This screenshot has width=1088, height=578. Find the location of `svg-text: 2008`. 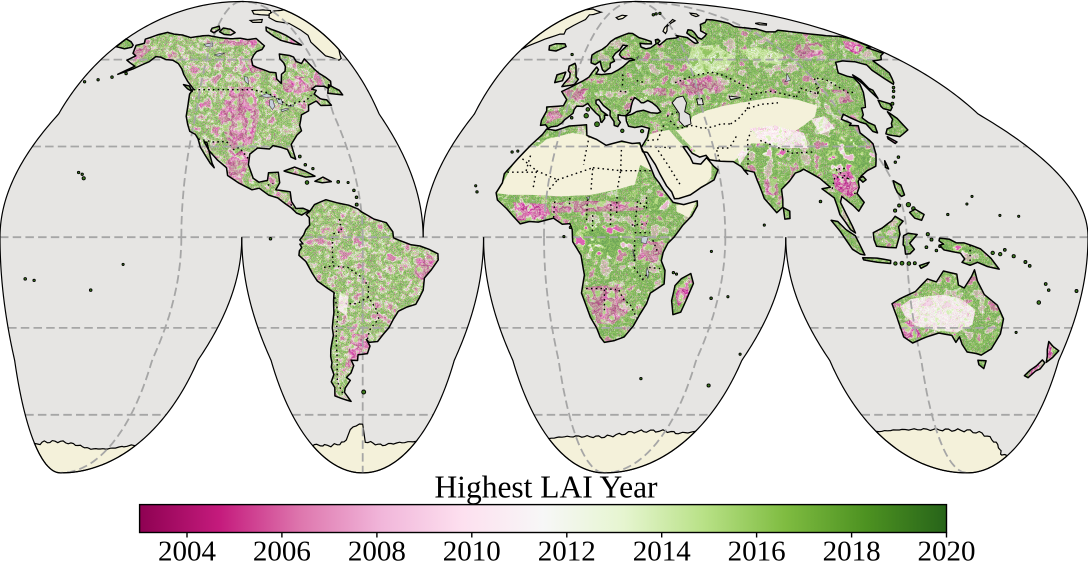

svg-text: 2008 is located at coordinates (377, 552).